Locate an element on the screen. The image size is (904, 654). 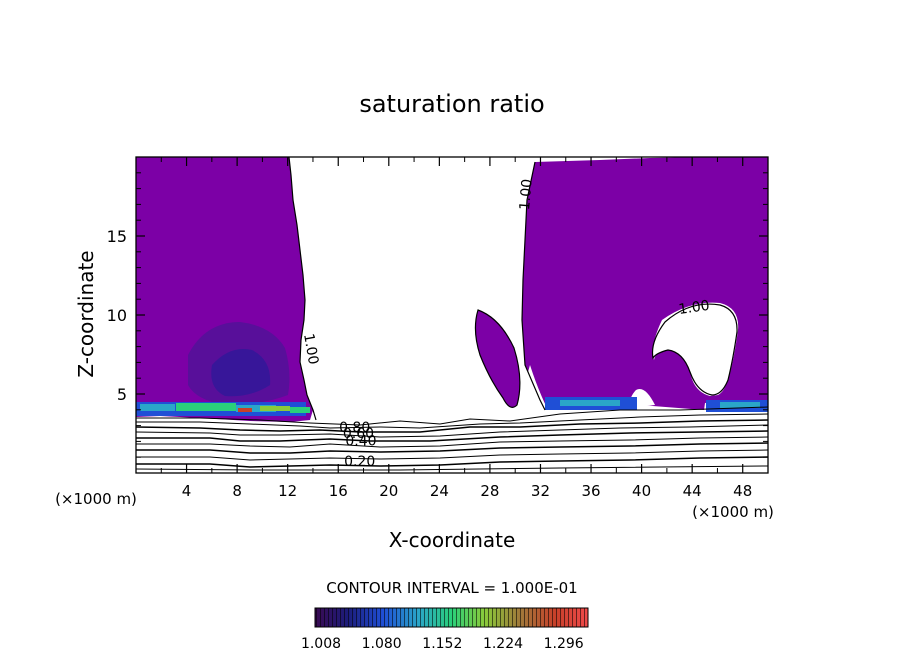
colorbar-tick-label: 1.152 is located at coordinates (442, 644).